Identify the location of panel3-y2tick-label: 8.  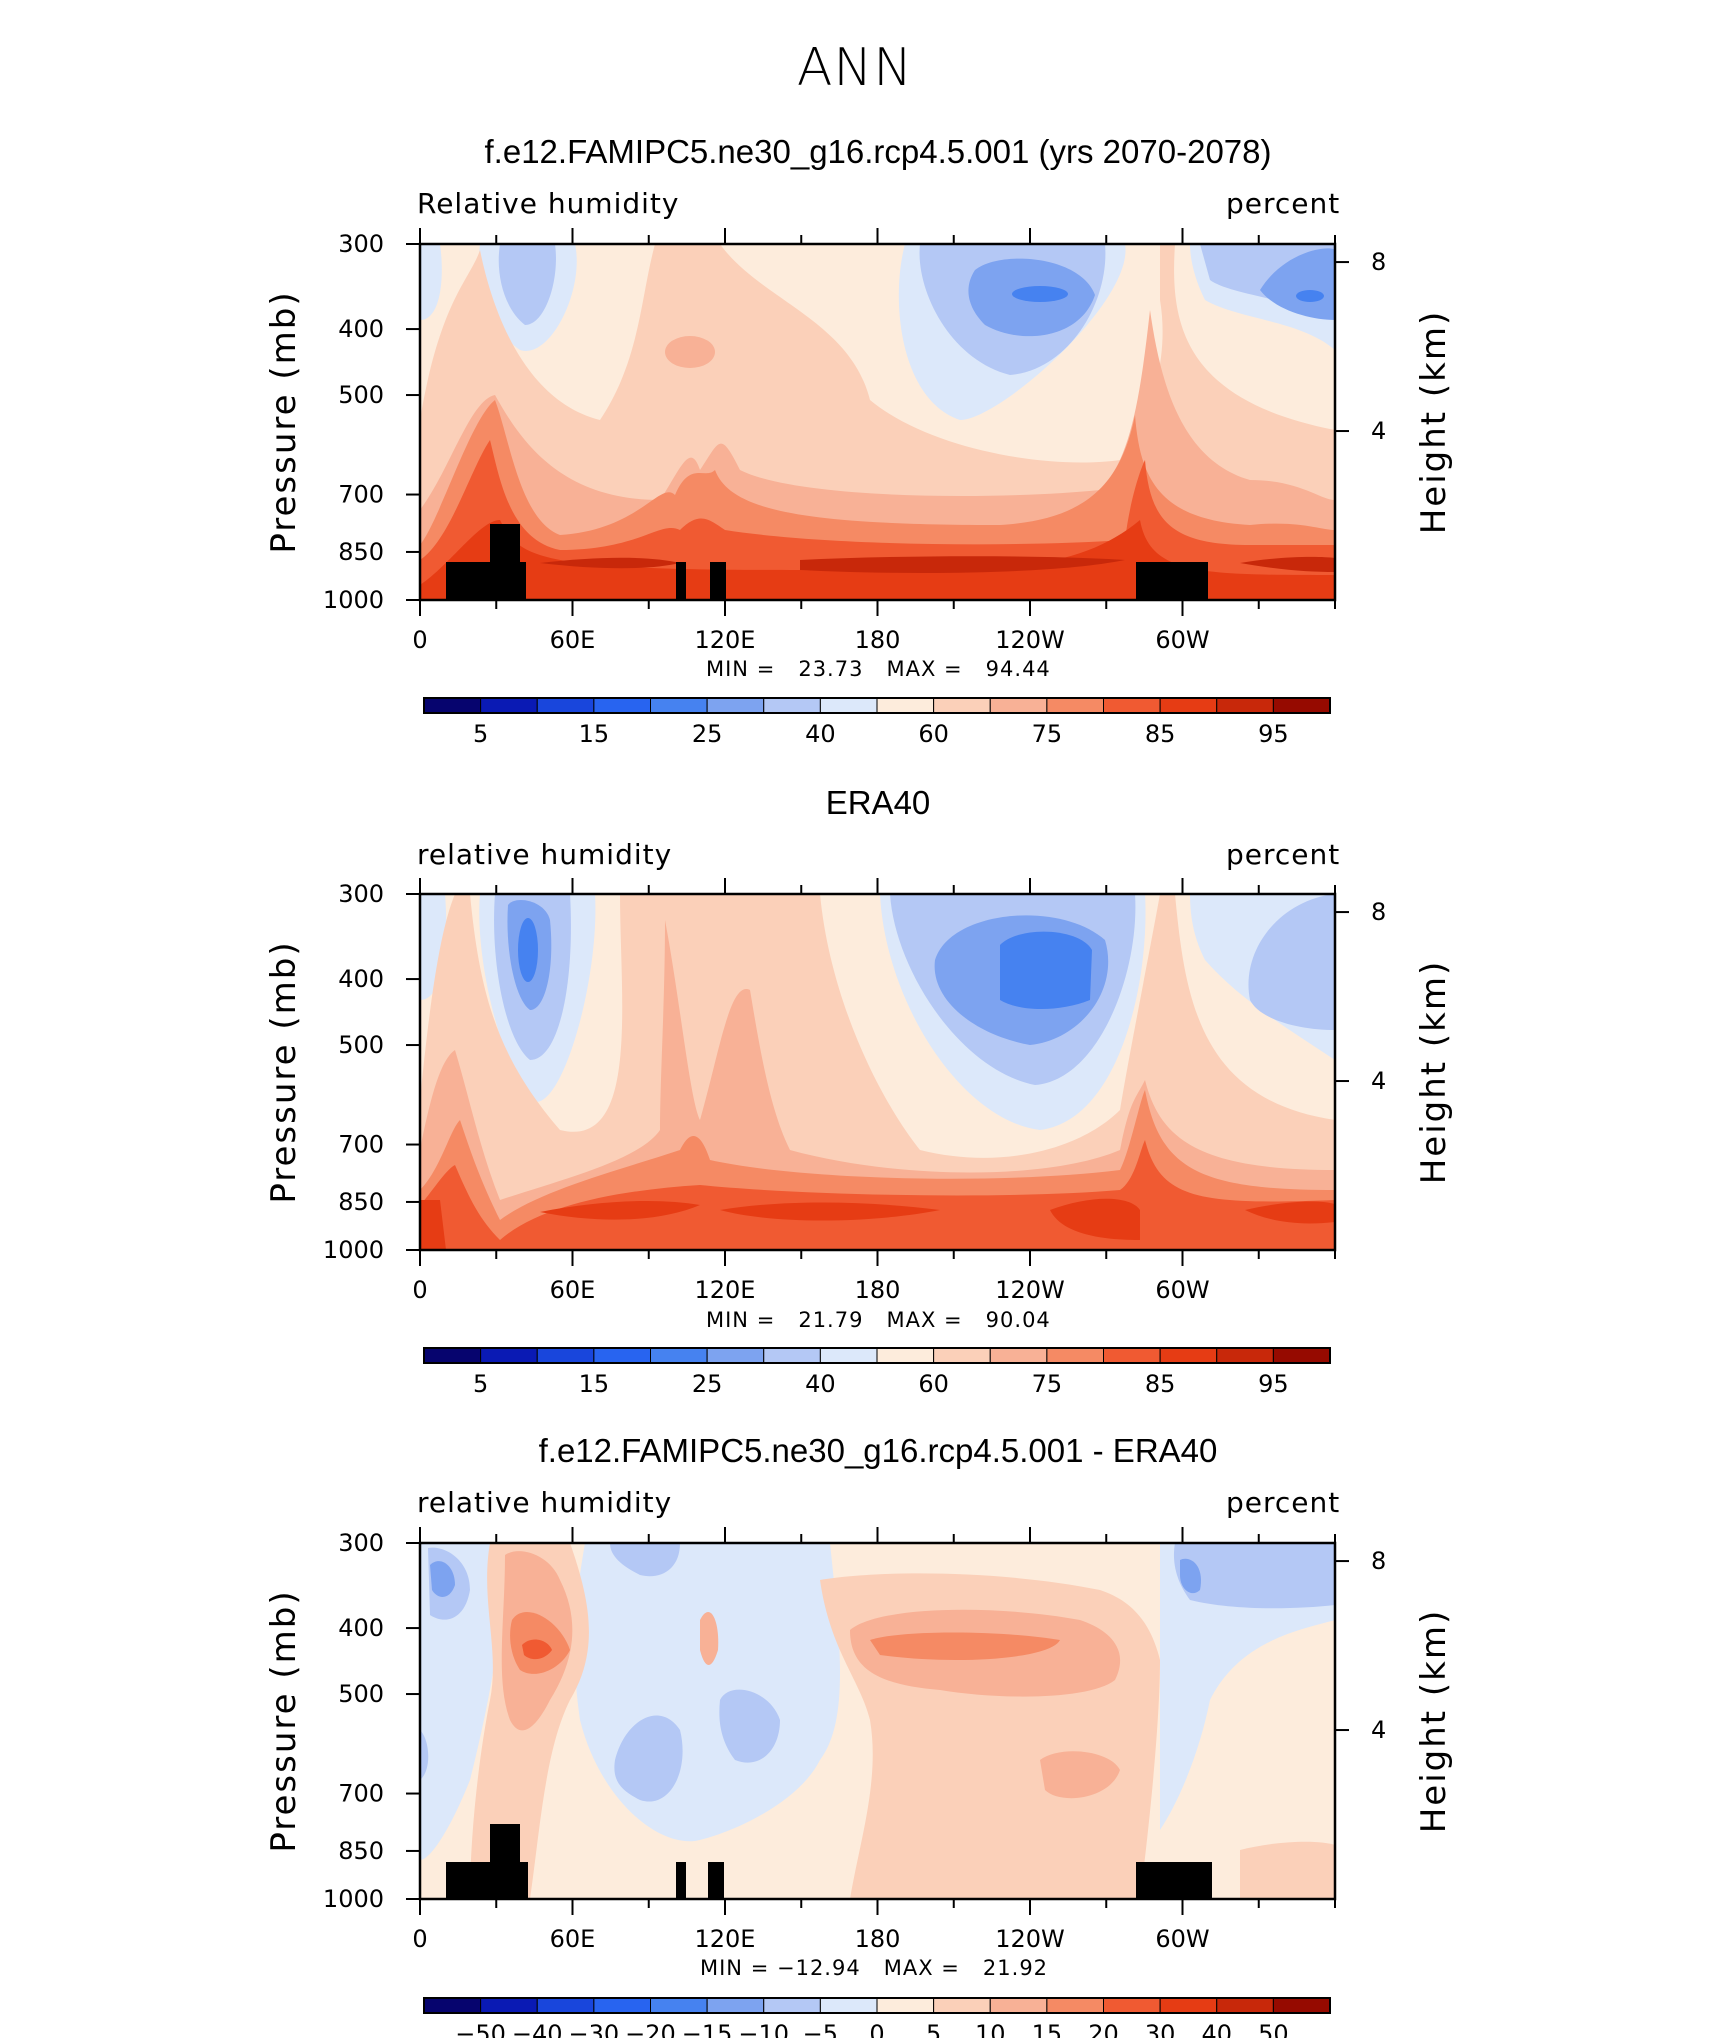
(1378, 1561).